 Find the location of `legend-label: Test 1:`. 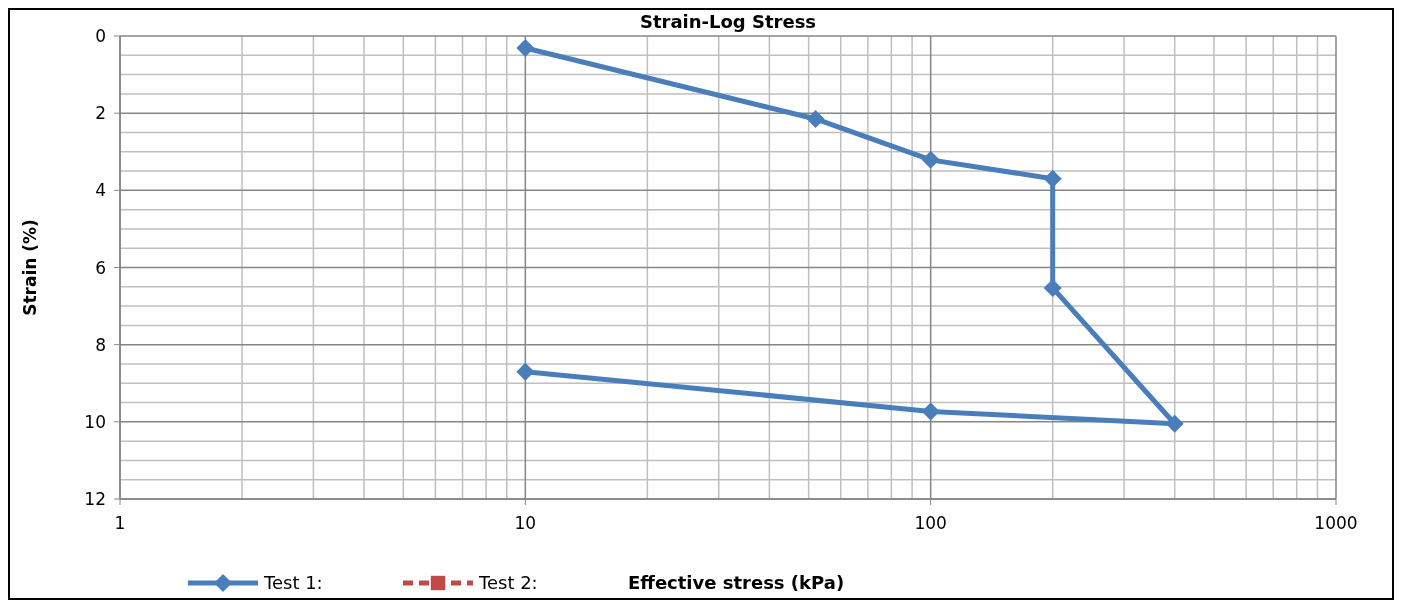

legend-label: Test 1: is located at coordinates (293, 582).